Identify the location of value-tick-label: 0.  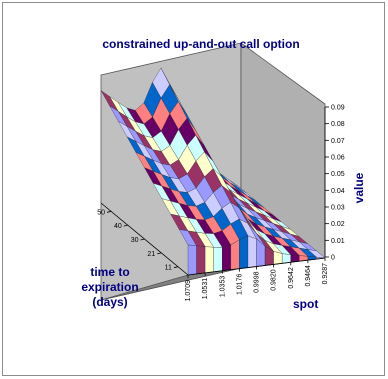
(333, 258).